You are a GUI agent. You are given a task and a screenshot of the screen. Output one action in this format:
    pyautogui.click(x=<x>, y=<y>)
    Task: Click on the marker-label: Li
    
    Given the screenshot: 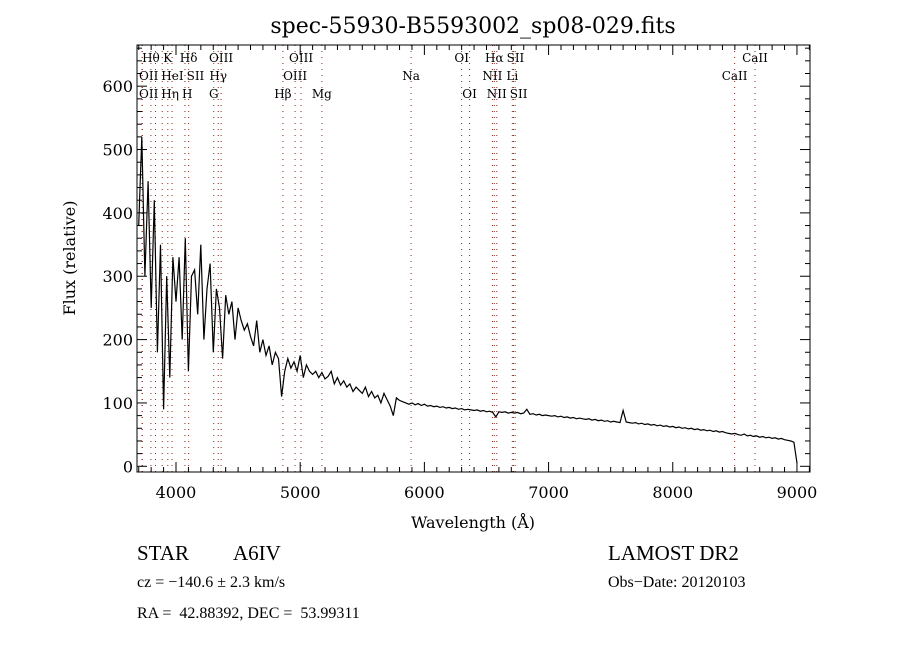 What is the action you would take?
    pyautogui.click(x=512, y=76)
    